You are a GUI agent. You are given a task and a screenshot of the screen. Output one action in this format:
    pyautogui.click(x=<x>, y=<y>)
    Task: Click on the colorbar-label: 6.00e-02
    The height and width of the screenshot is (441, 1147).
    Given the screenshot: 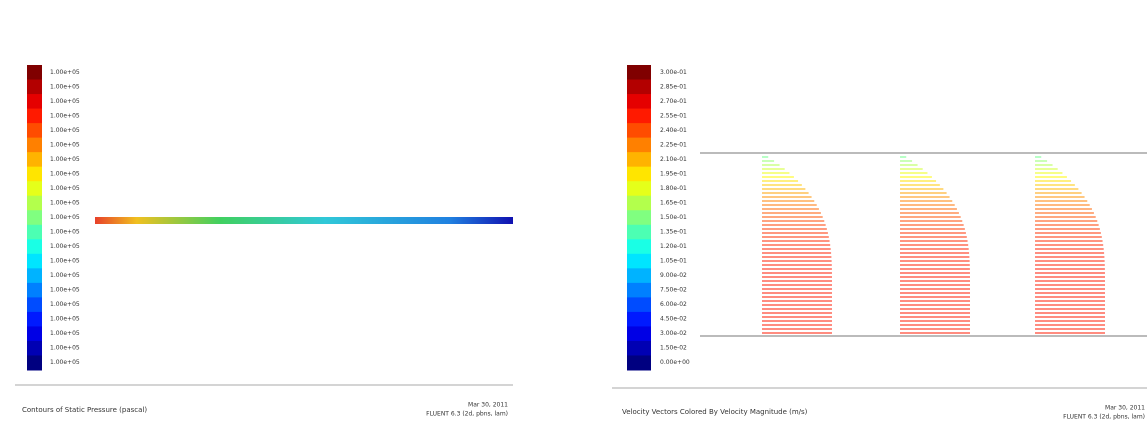 What is the action you would take?
    pyautogui.click(x=673, y=304)
    